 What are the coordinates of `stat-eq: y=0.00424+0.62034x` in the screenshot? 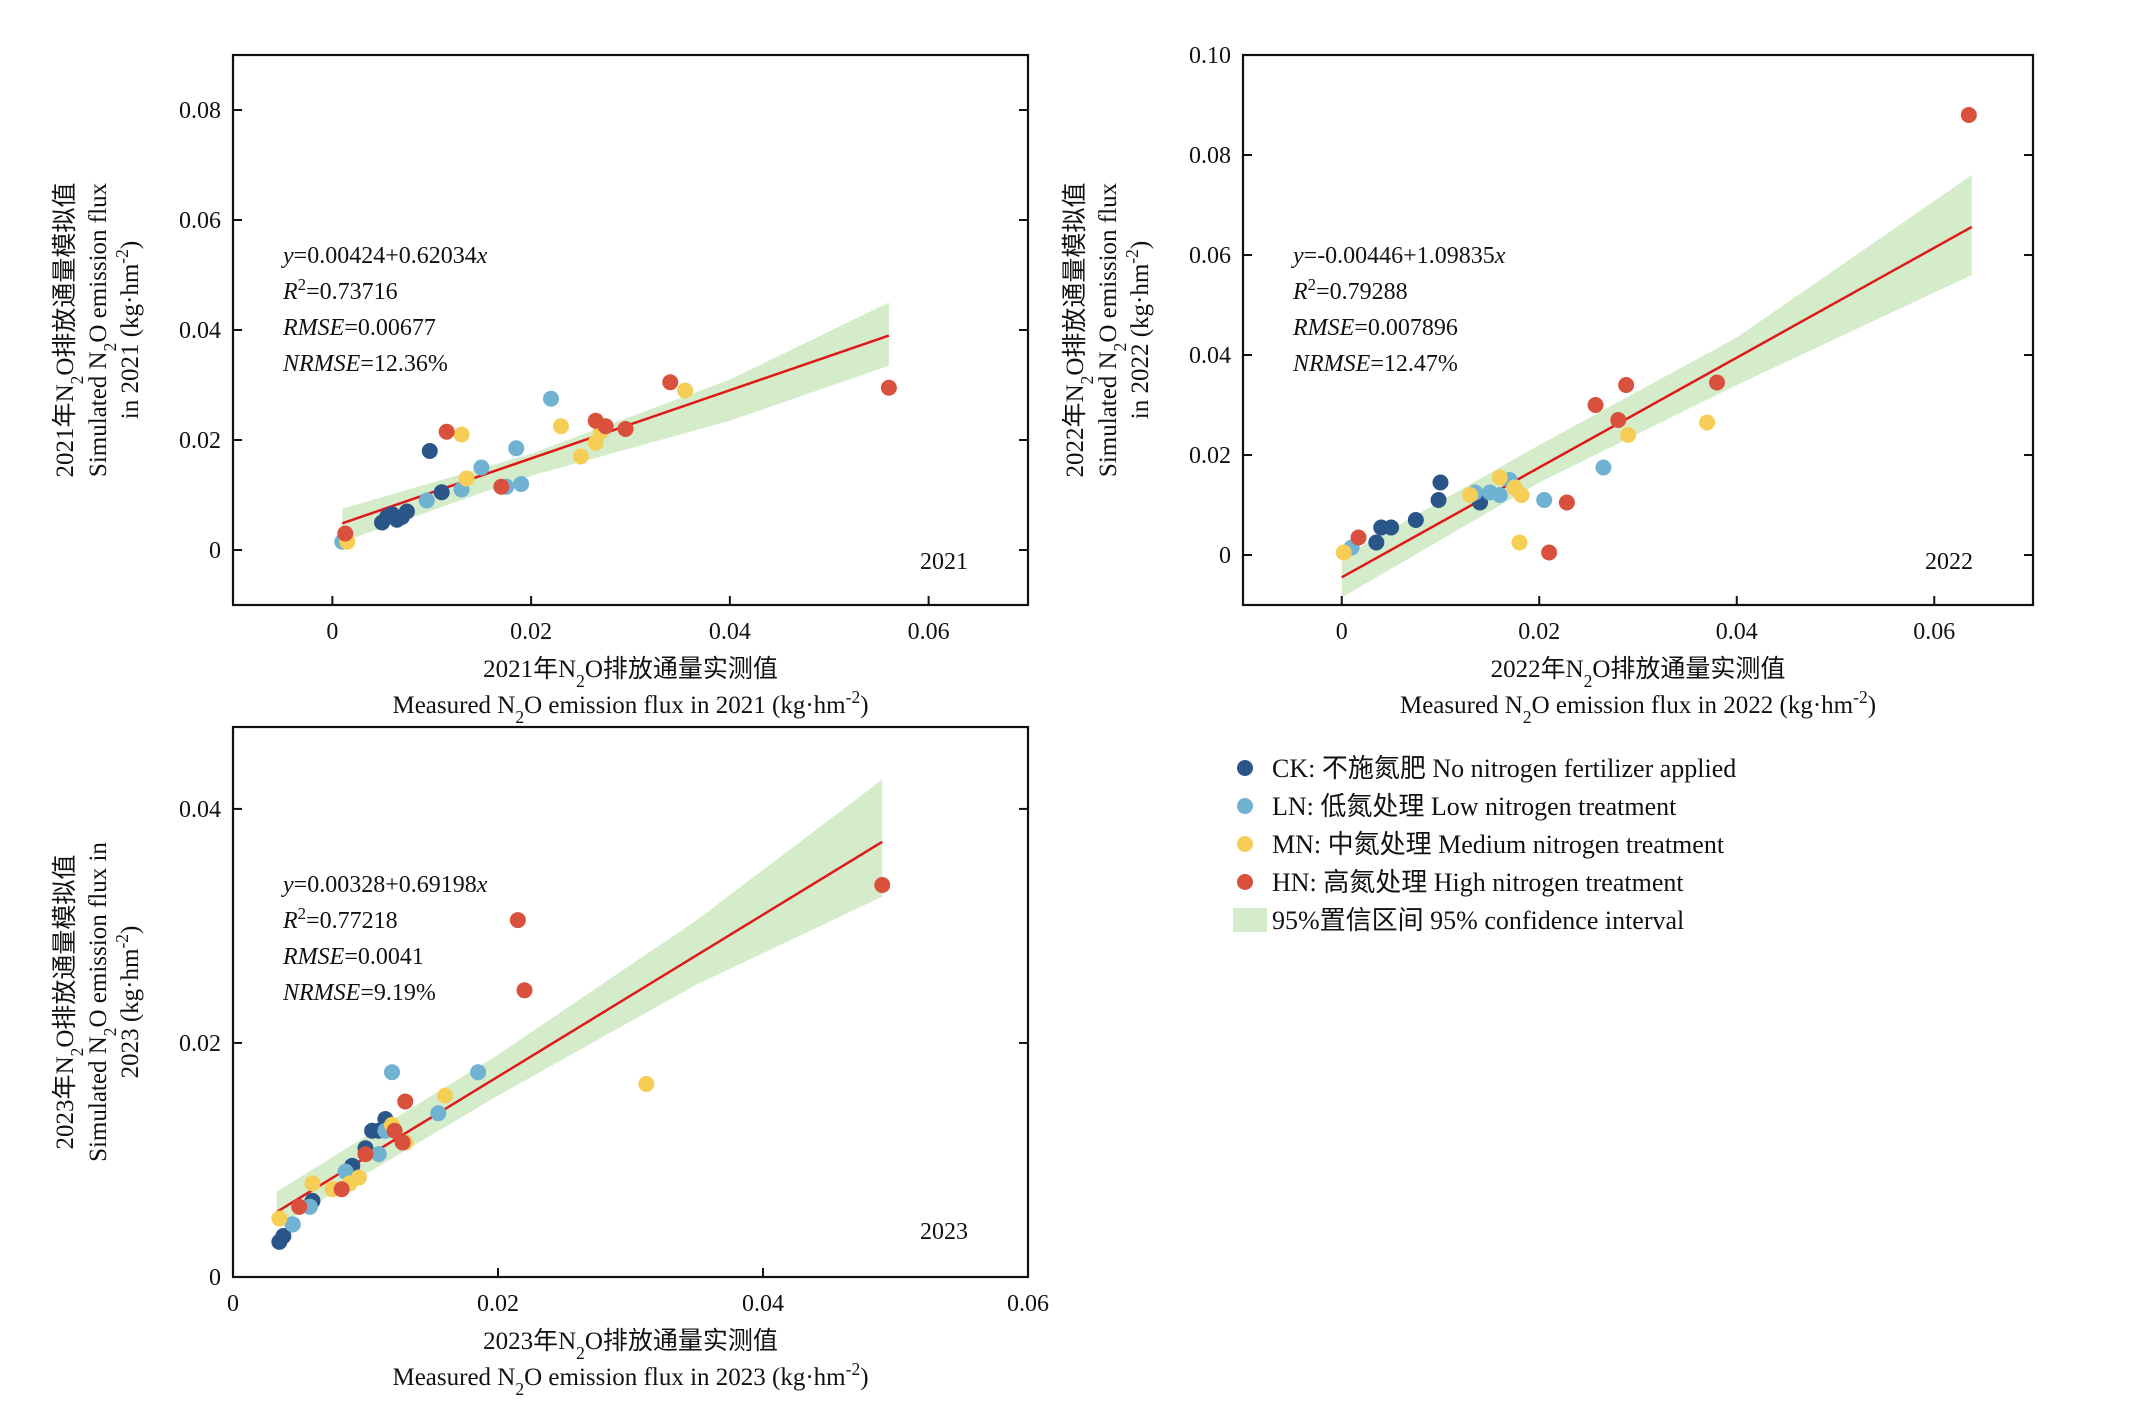 It's located at (384, 256).